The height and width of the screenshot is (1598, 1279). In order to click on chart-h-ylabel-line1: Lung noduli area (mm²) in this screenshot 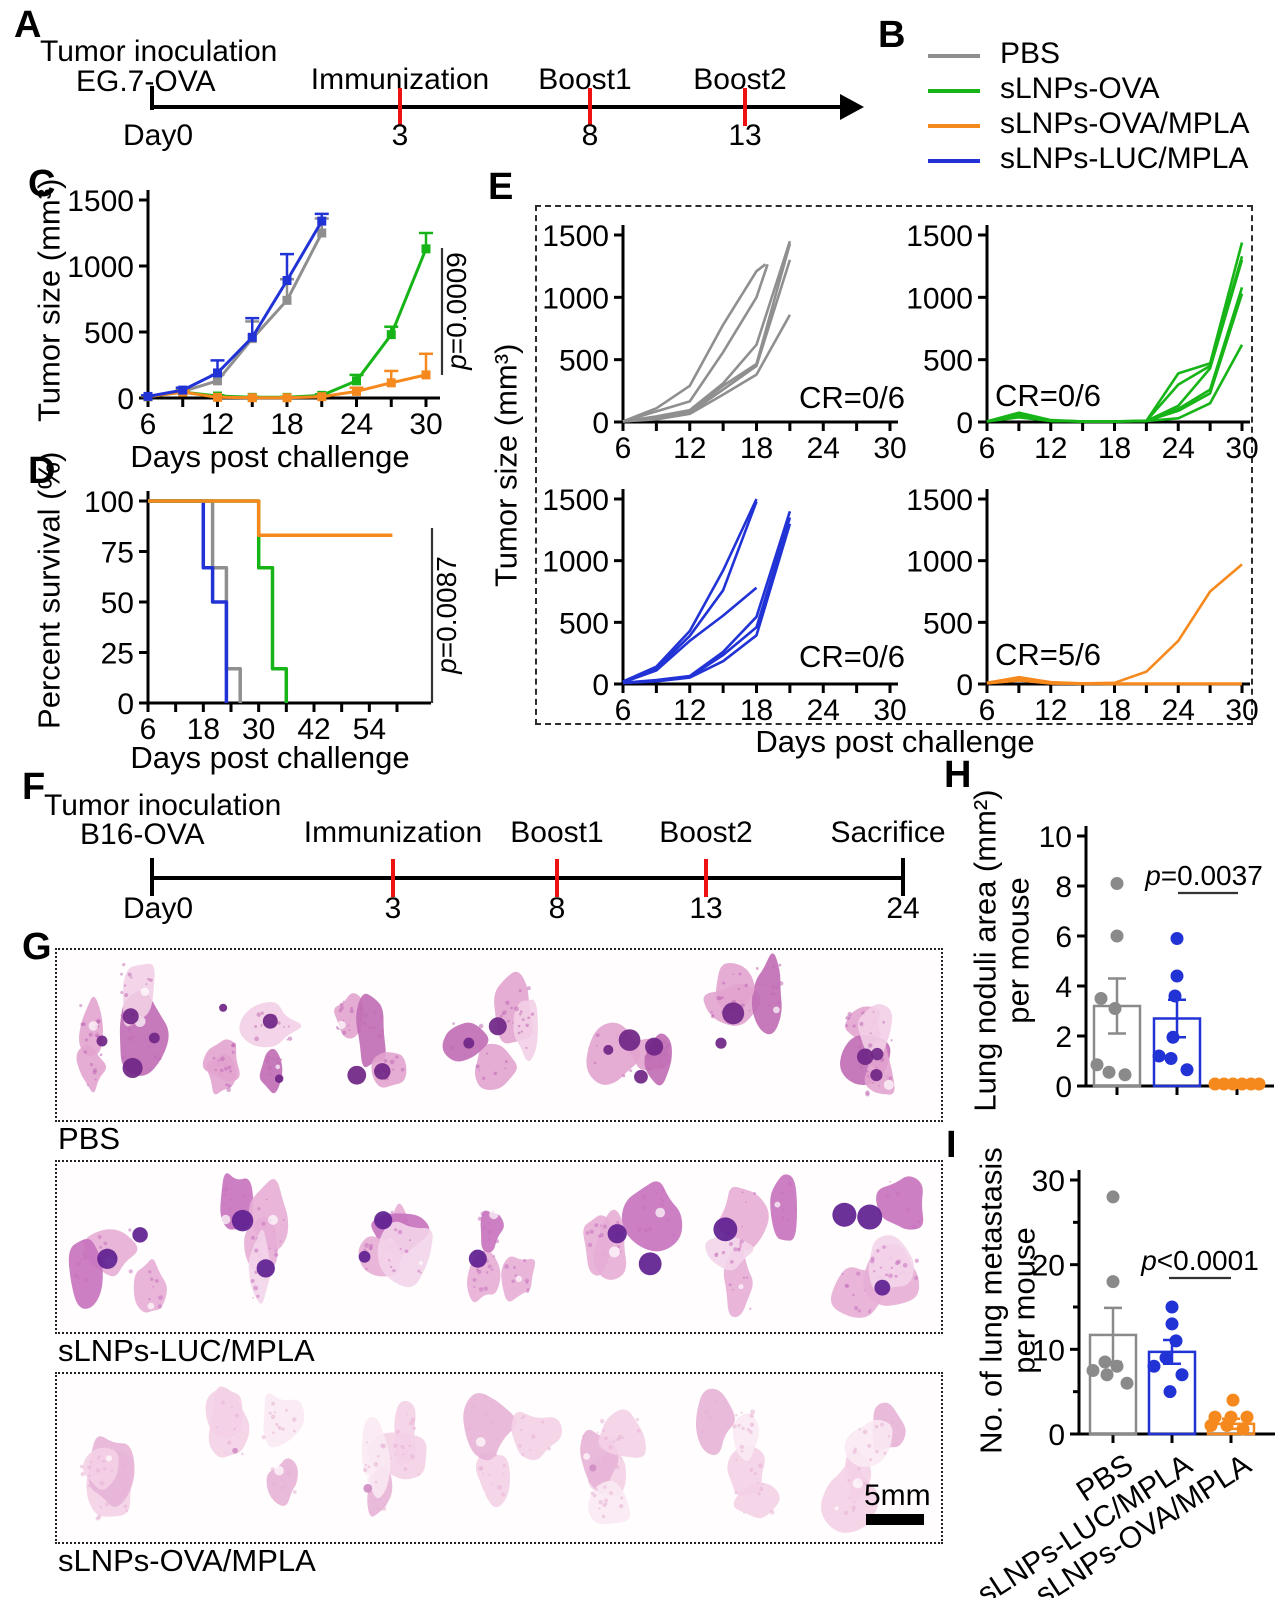, I will do `click(985, 950)`.